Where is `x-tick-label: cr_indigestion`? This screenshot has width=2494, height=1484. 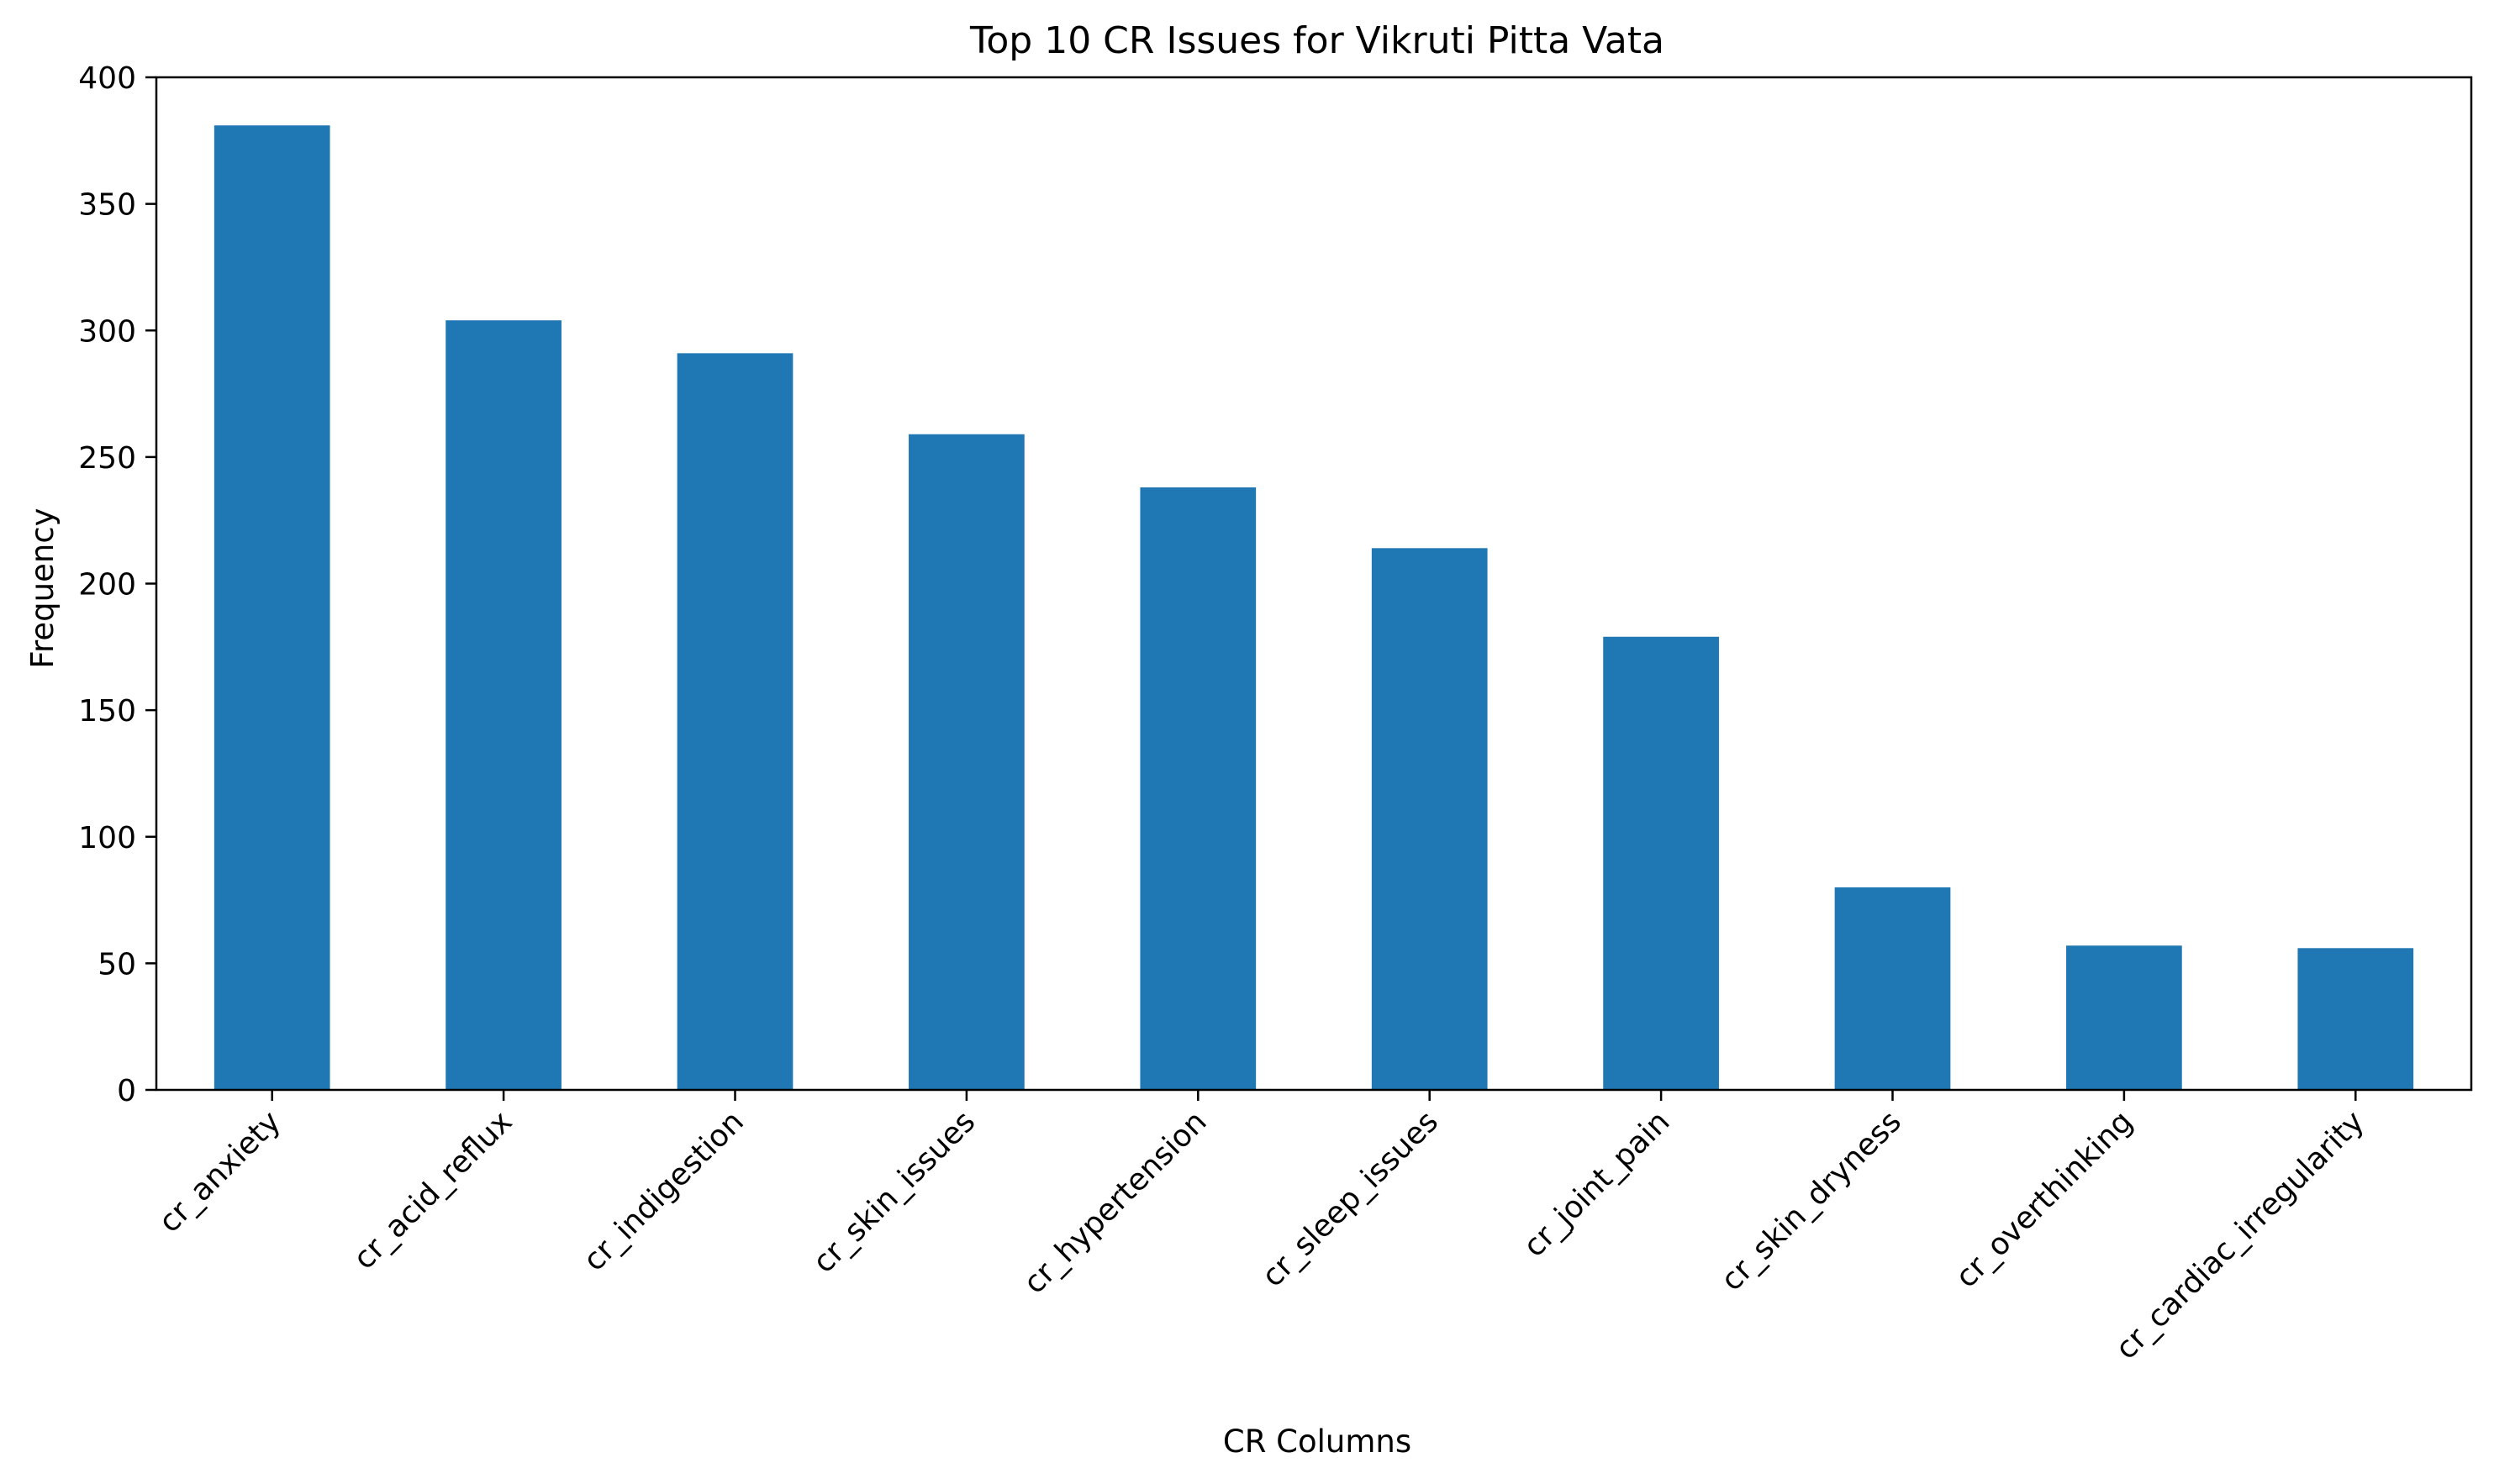
x-tick-label: cr_indigestion is located at coordinates (663, 1190).